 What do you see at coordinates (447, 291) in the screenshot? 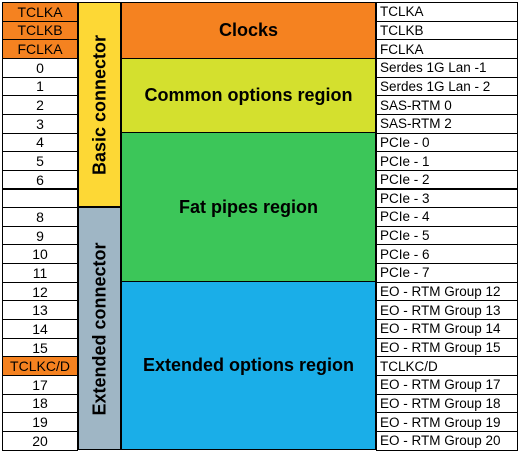
I see `right-signal-cell: EO - RTM Group 12` at bounding box center [447, 291].